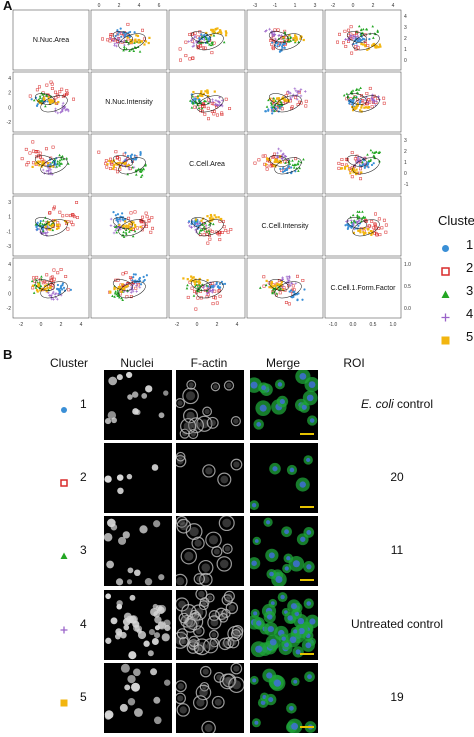  I want to click on header-merge: Merge, so click(282, 363).